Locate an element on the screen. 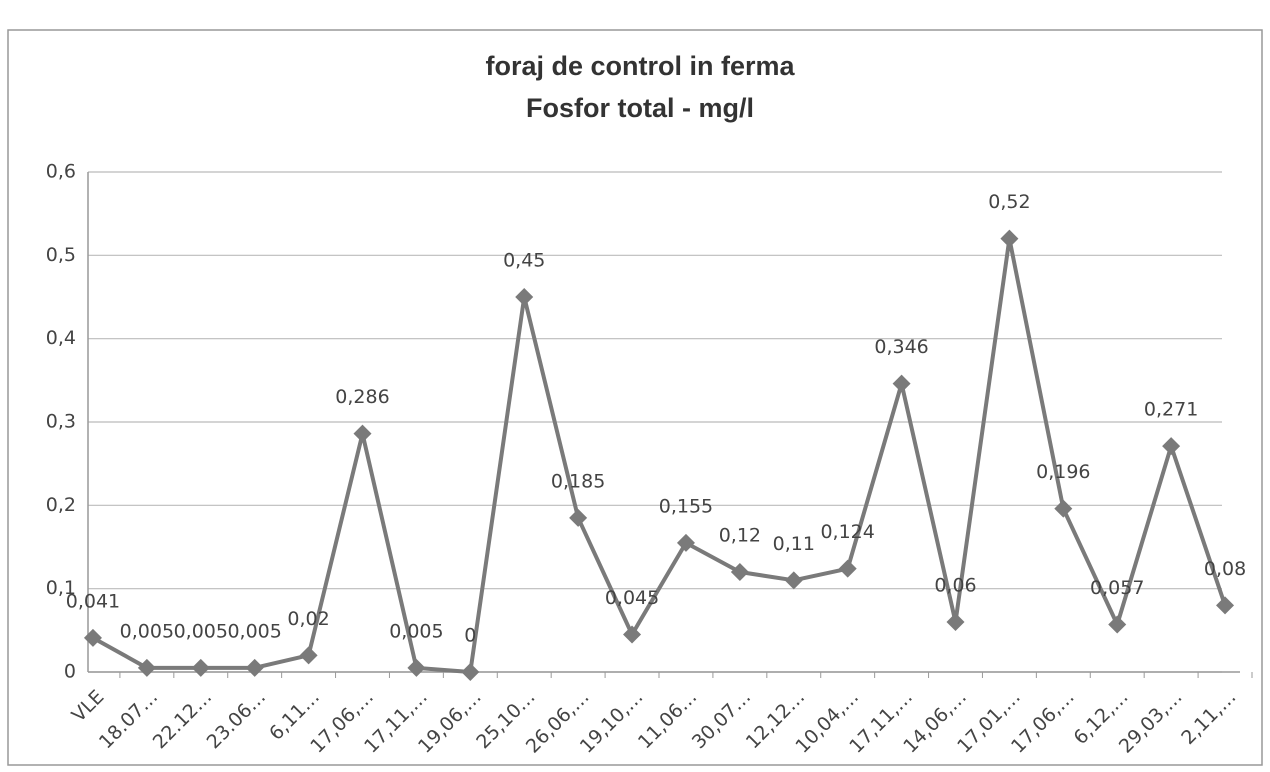 The image size is (1270, 772). data-label: 0,286 is located at coordinates (362, 397).